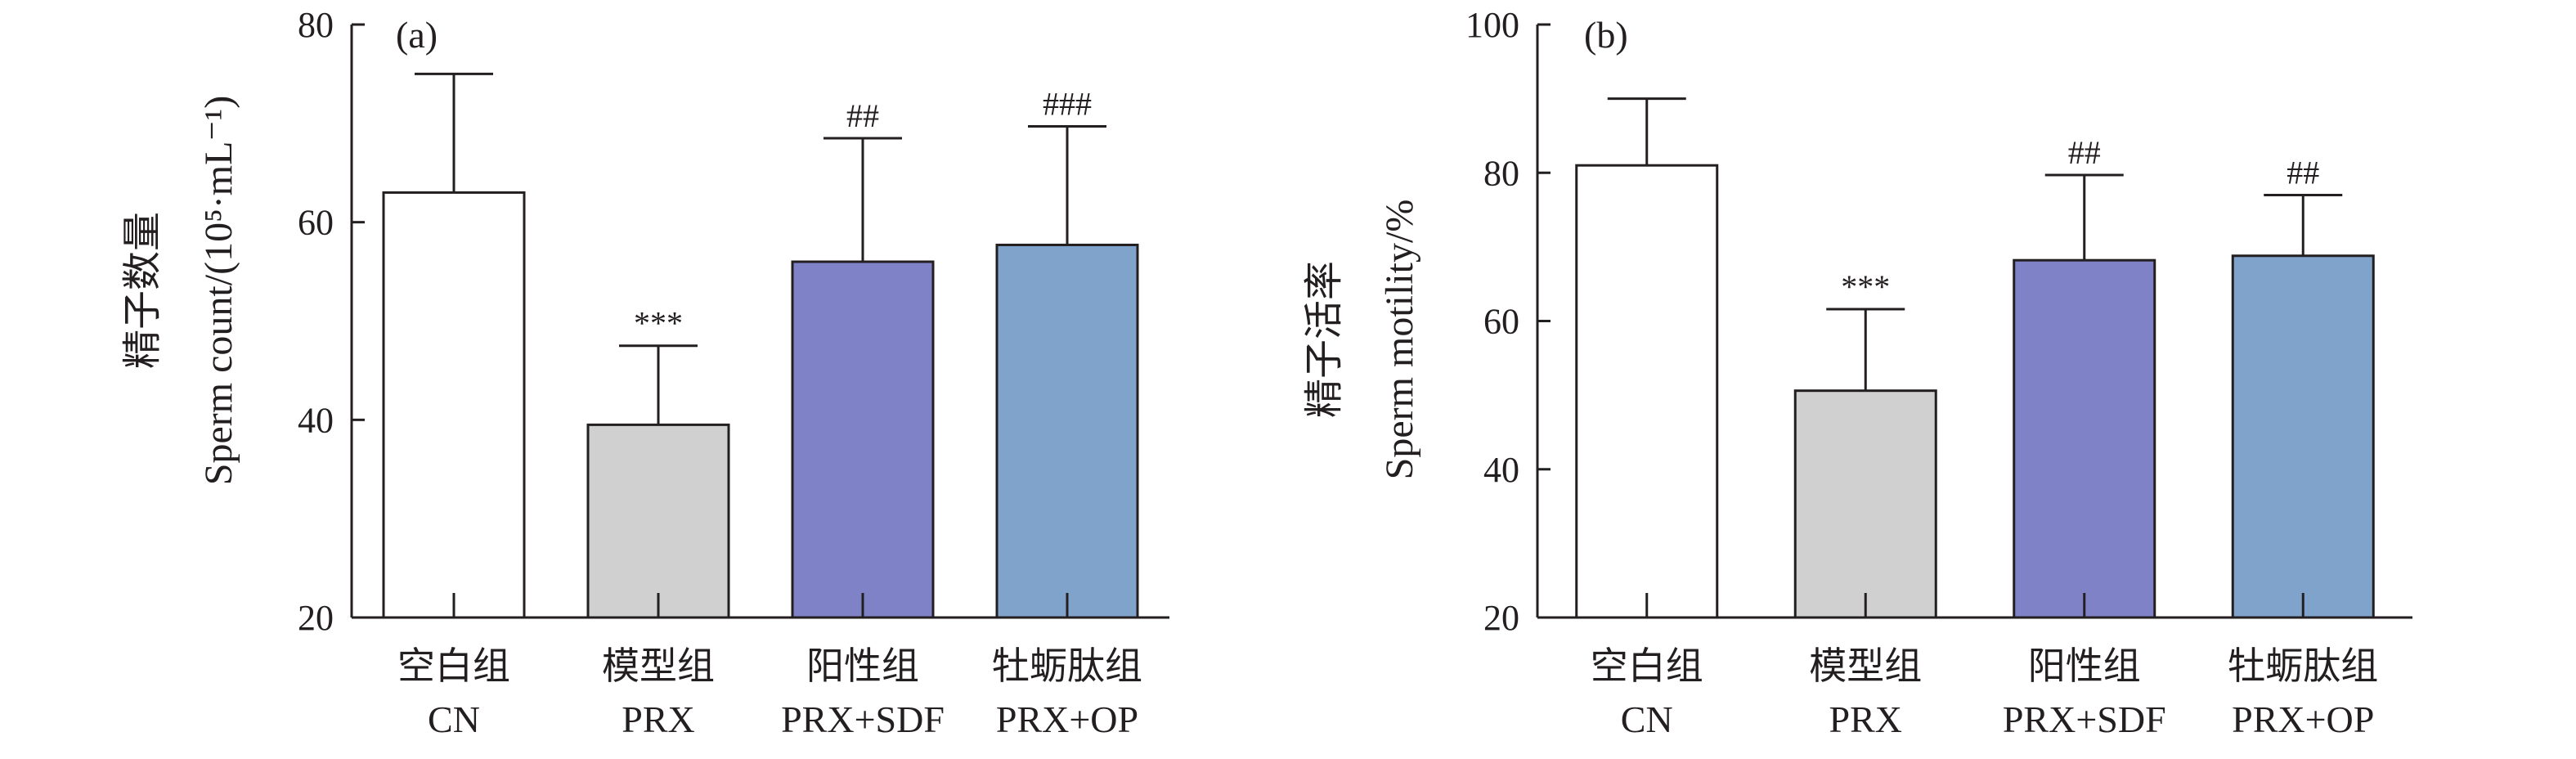 The image size is (2576, 759). Describe the element at coordinates (1492, 25) in the screenshot. I see `y-tick-label: 100` at that location.